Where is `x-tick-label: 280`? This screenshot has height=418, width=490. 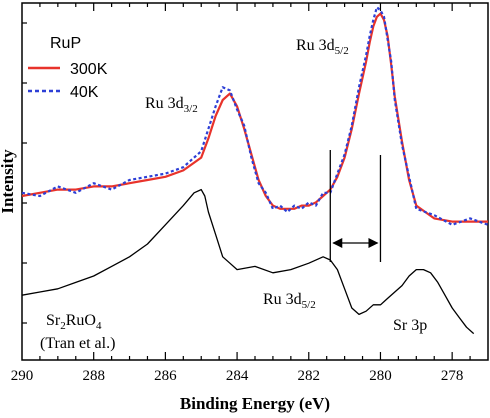 x-tick-label: 280 is located at coordinates (380, 376).